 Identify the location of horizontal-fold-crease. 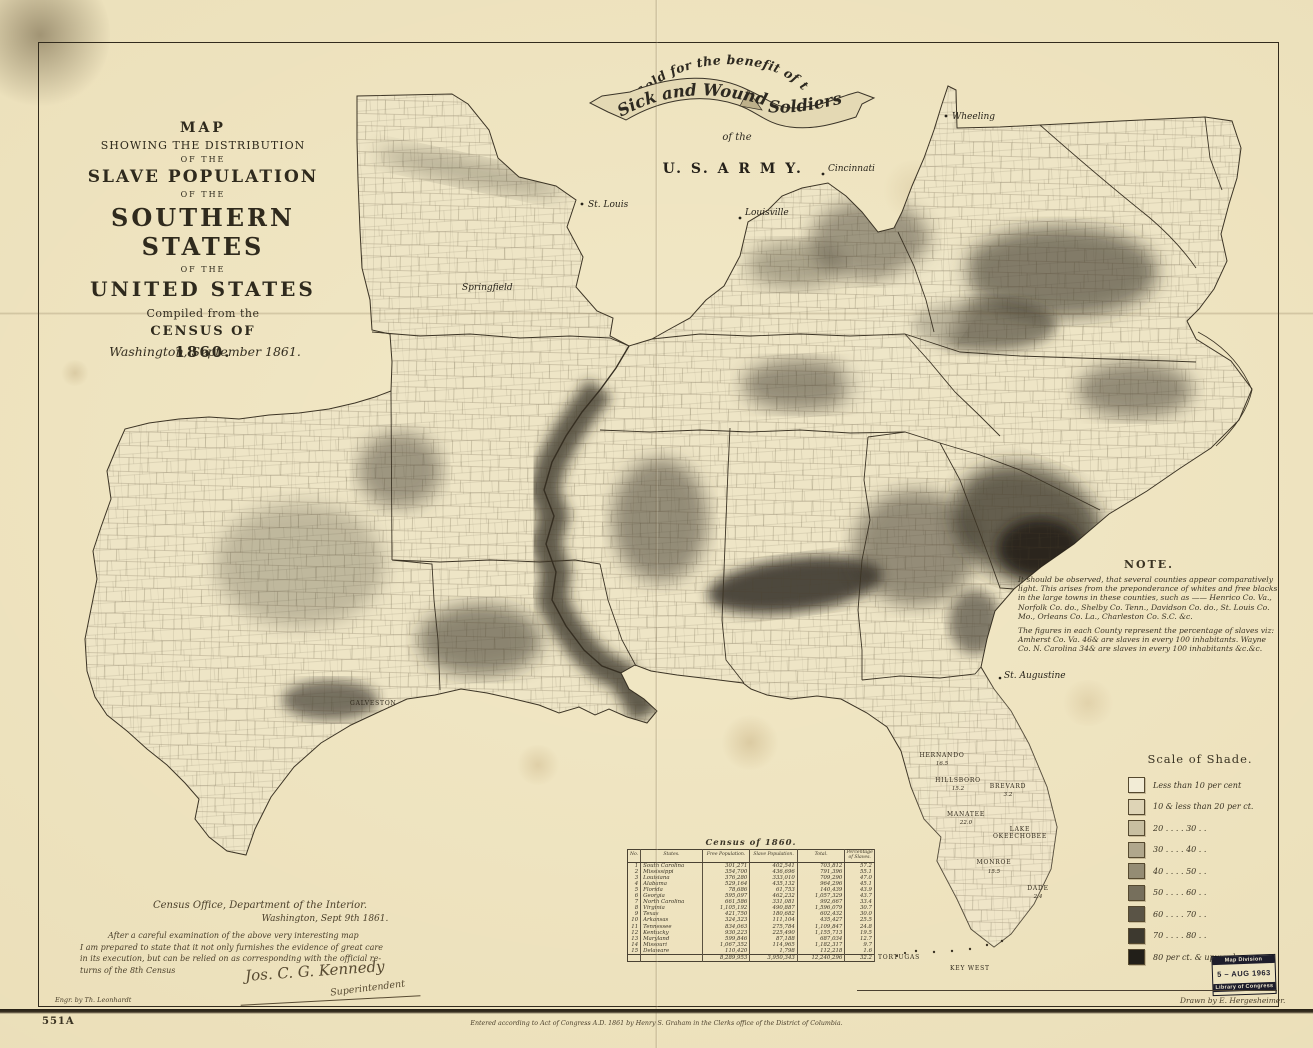
(656, 313).